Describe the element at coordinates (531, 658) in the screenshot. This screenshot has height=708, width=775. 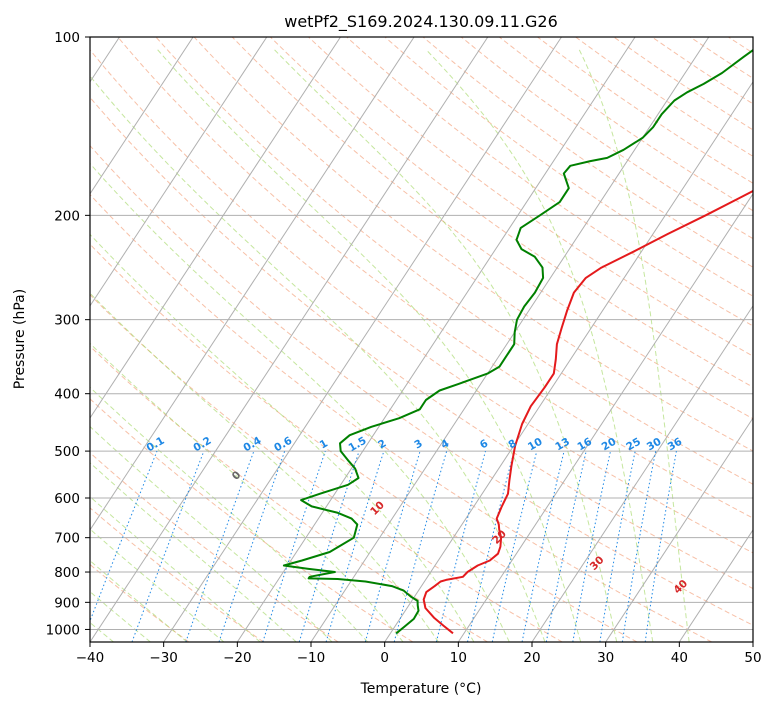
I see `x-tick-label: 20` at that location.